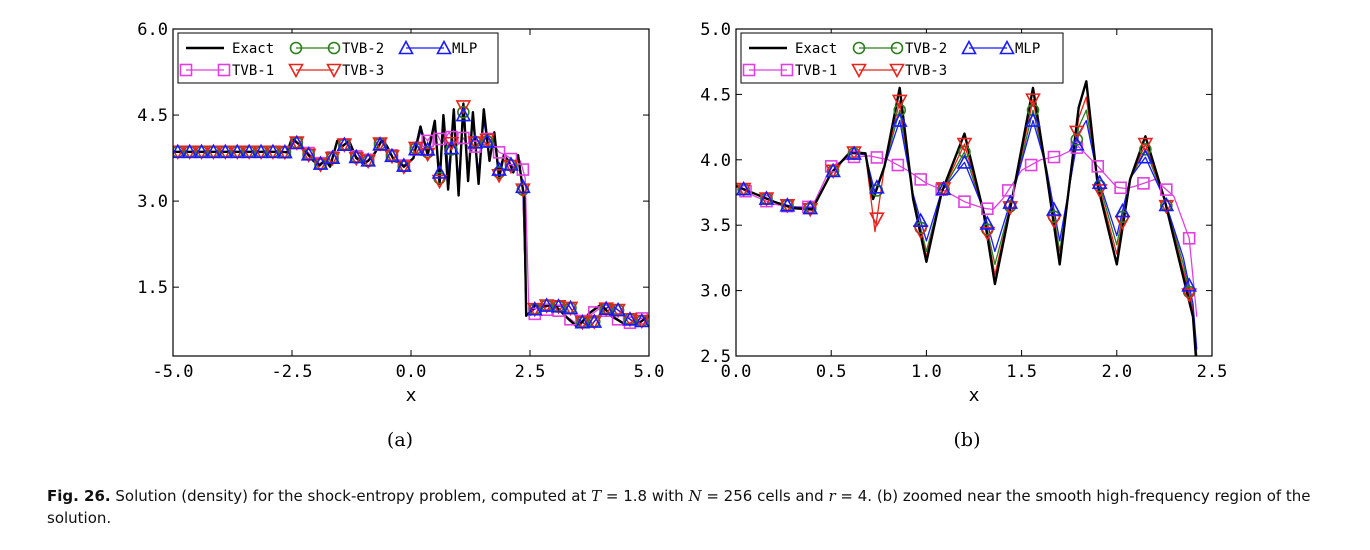 This screenshot has width=1370, height=550. Describe the element at coordinates (530, 372) in the screenshot. I see `x-tick-label-3: 2.5` at that location.